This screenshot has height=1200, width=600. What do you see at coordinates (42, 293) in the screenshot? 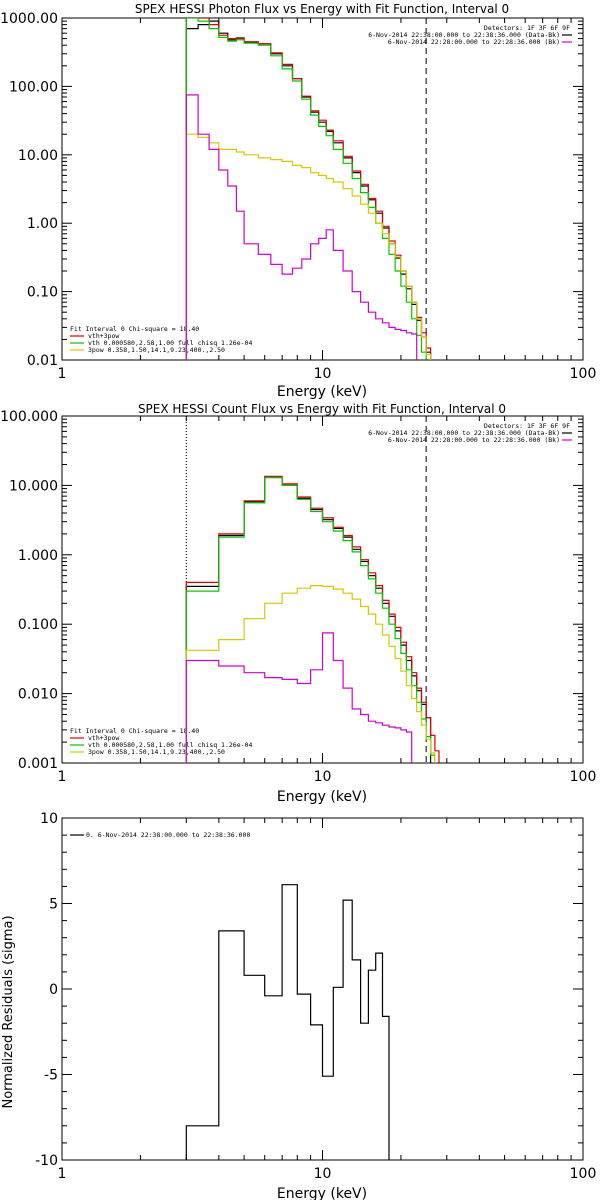
I see `y-tick-label: 0.10` at bounding box center [42, 293].